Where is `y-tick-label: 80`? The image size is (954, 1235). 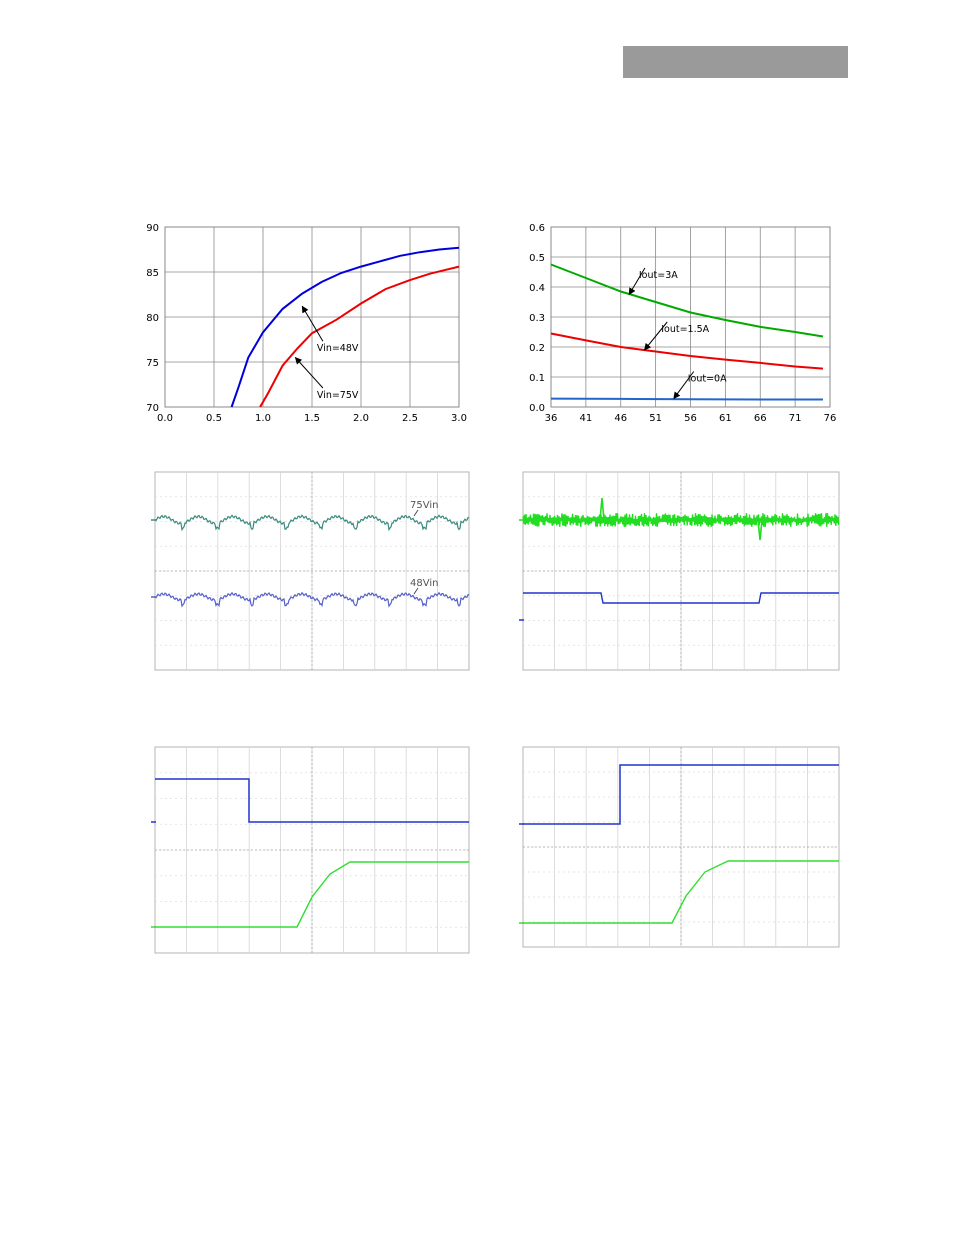 y-tick-label: 80 is located at coordinates (152, 318).